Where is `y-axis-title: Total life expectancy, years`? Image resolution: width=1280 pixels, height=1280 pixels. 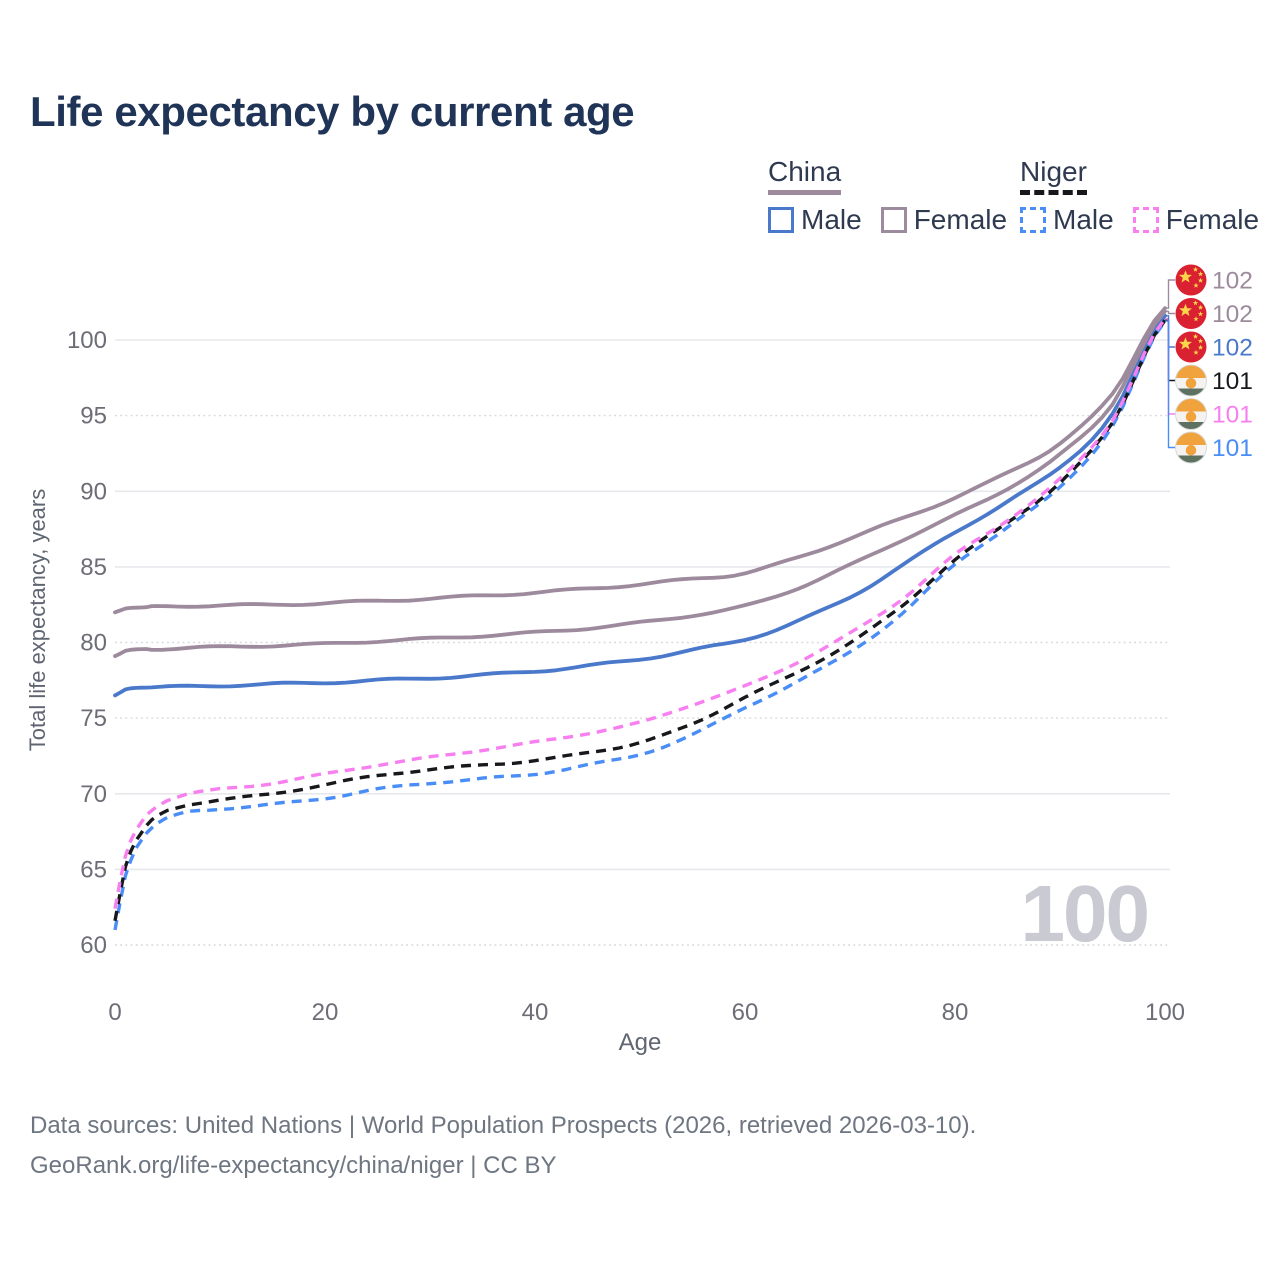 y-axis-title: Total life expectancy, years is located at coordinates (37, 620).